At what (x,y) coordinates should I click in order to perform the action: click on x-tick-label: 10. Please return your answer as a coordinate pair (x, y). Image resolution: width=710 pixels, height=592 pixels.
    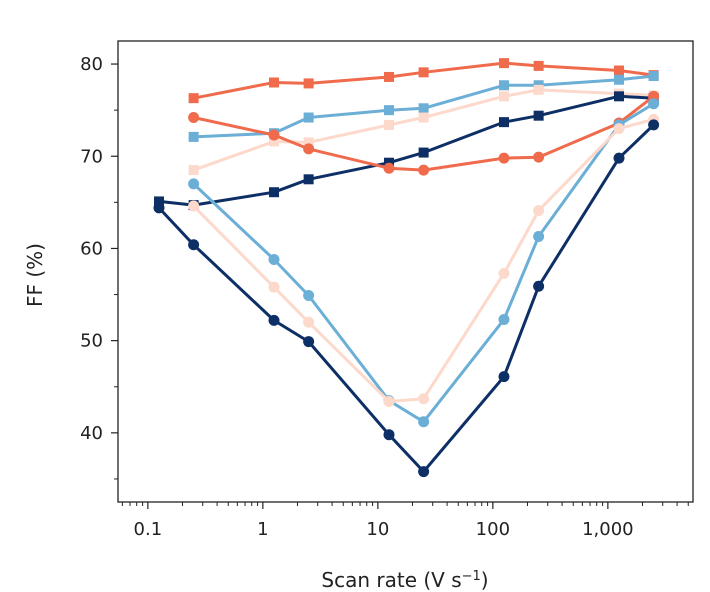
    Looking at the image, I should click on (377, 529).